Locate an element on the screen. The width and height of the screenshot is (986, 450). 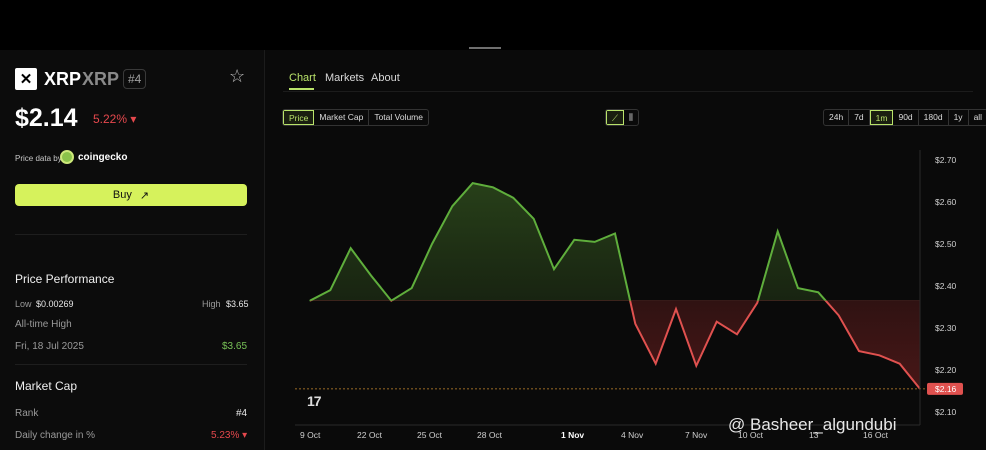
price-data-label: Price data by is located at coordinates (38, 158).